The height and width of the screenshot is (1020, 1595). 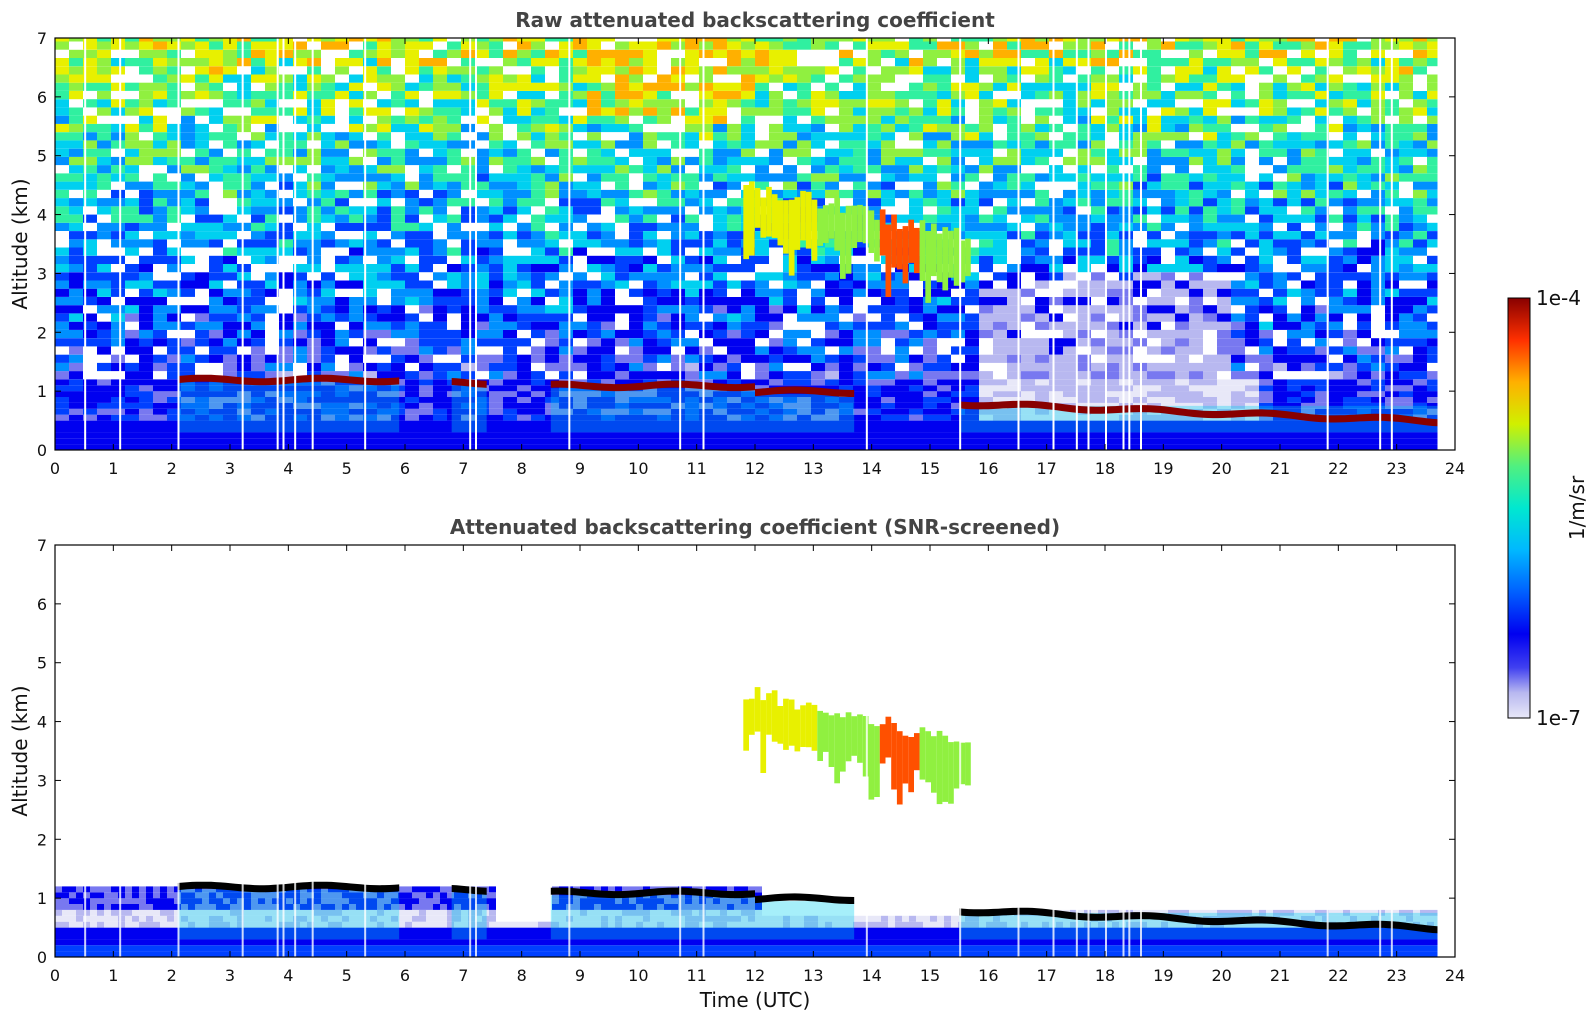 What do you see at coordinates (826, 224) in the screenshot?
I see `ice-cloud-cell` at bounding box center [826, 224].